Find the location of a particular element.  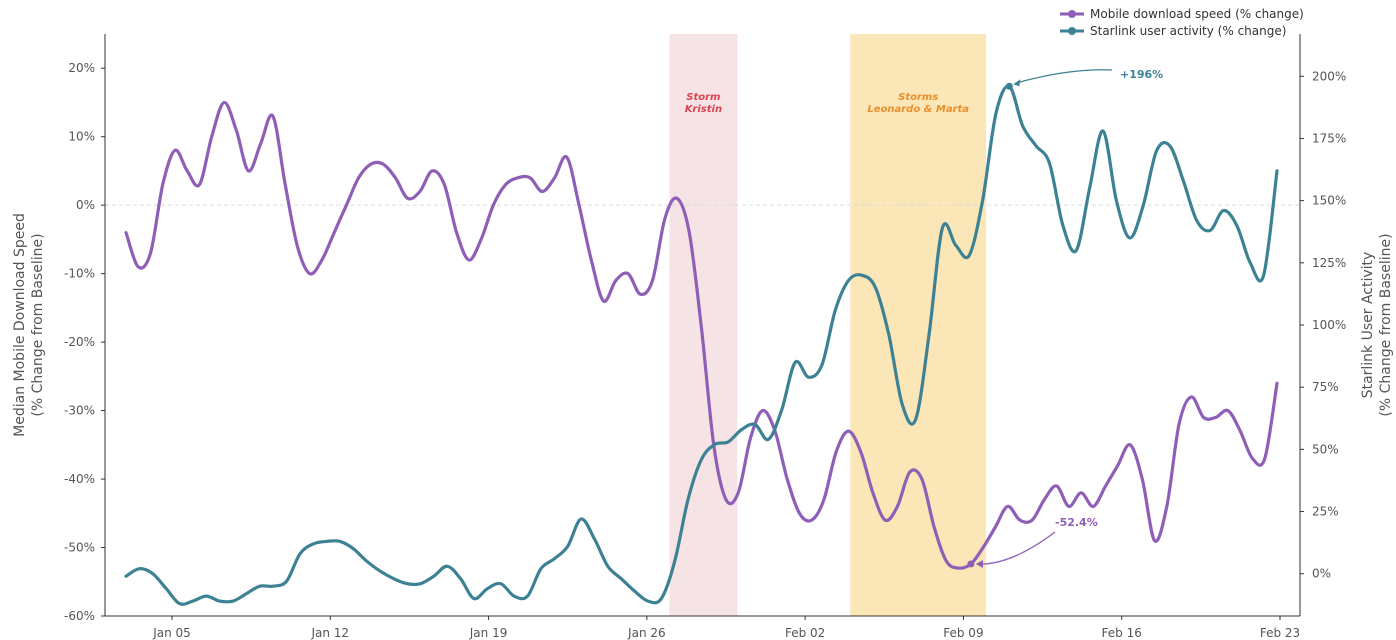

annotation-trough-arrow is located at coordinates (1016, 548).